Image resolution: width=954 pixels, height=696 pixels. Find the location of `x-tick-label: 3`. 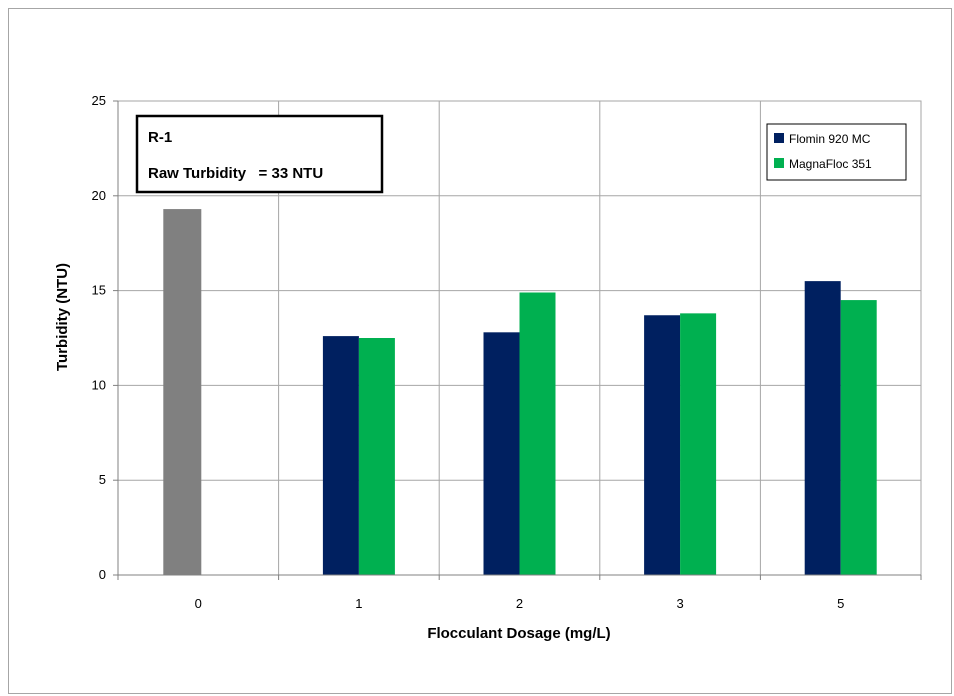

x-tick-label: 3 is located at coordinates (679, 603).